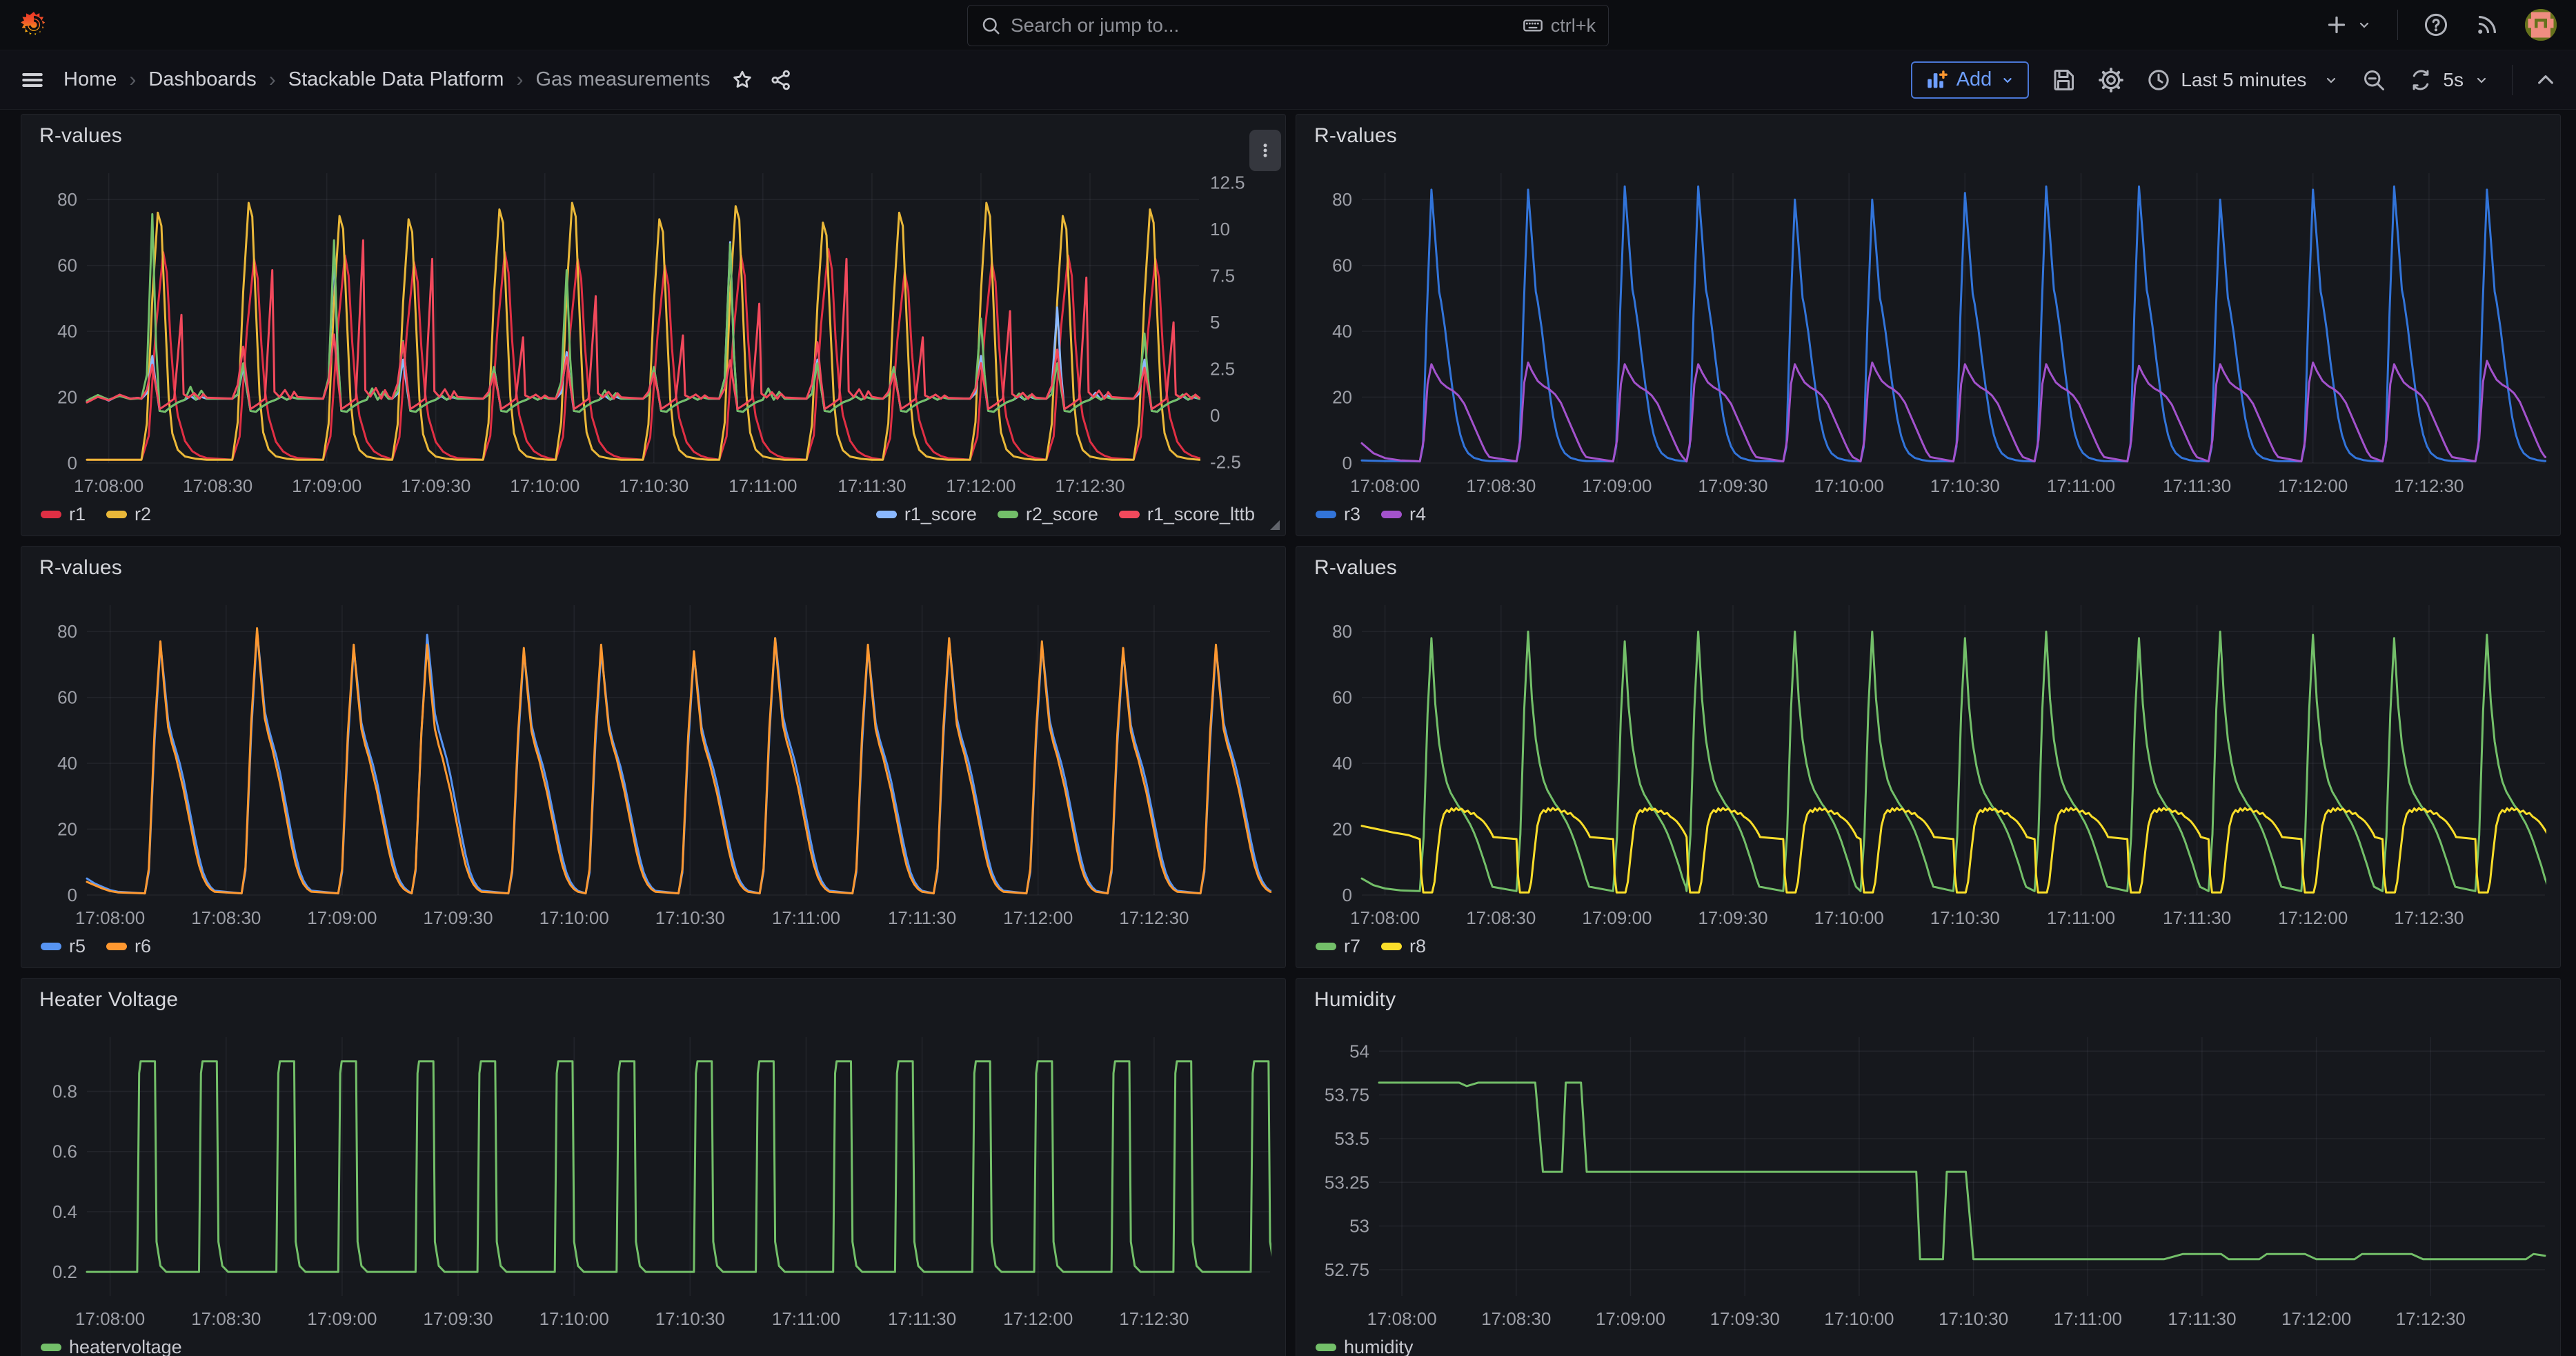 This screenshot has height=1356, width=2576. I want to click on svg-text: 7.5, so click(1222, 276).